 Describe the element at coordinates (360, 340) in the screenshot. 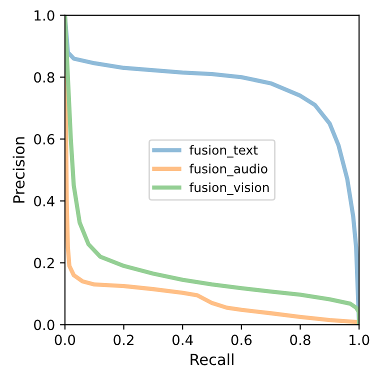

I see `x-tick-label: 1.0` at that location.